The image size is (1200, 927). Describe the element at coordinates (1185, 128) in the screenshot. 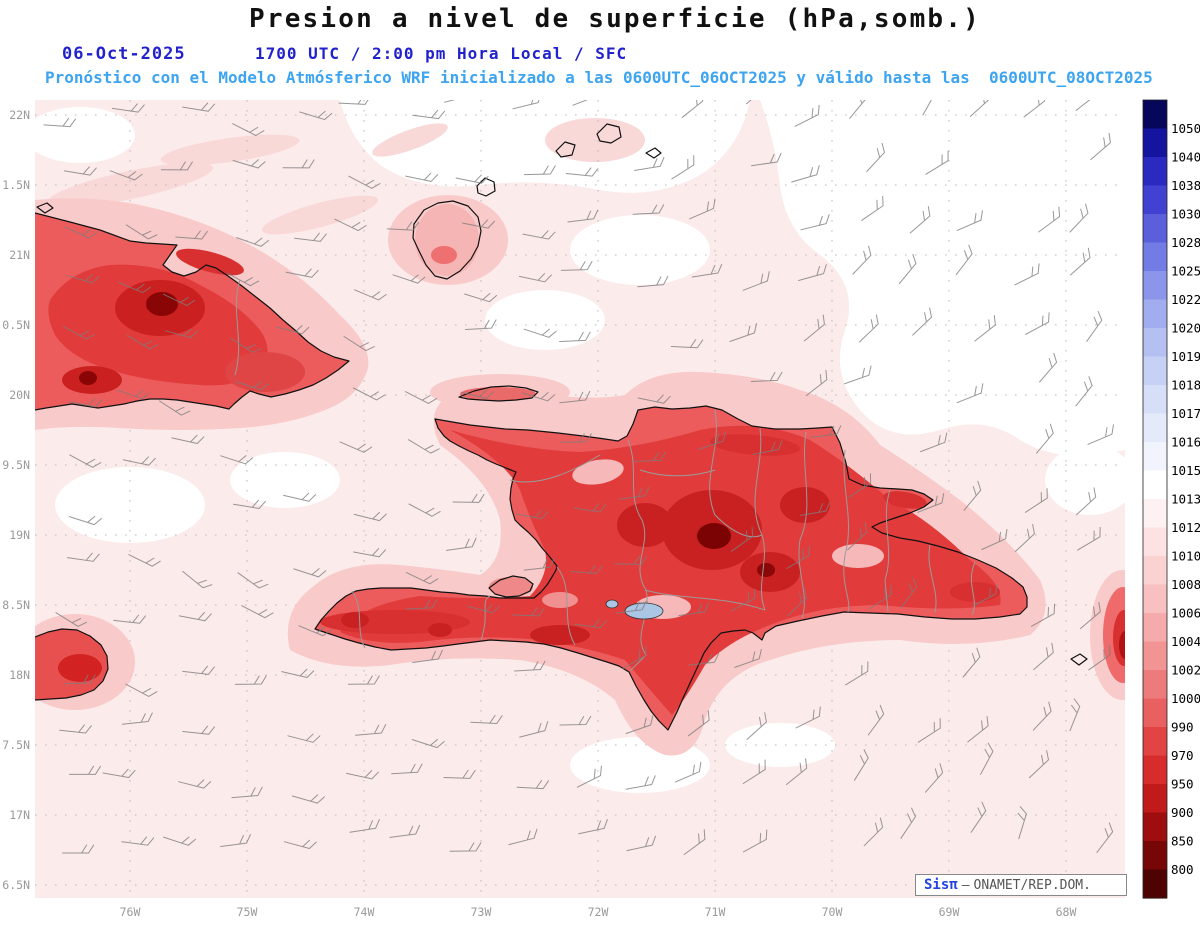

I see `colorbar-label: 1050` at that location.